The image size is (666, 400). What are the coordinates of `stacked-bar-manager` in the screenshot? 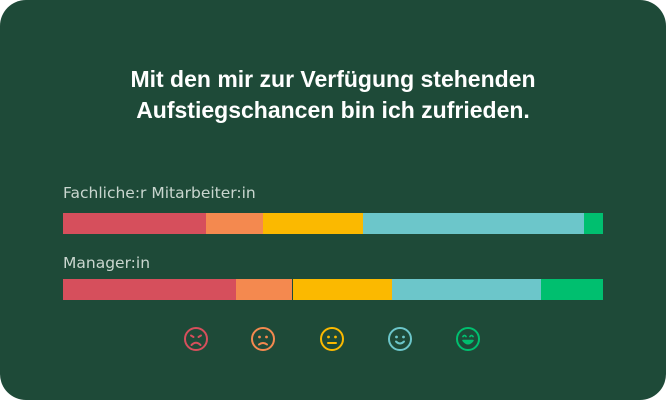 It's located at (333, 289).